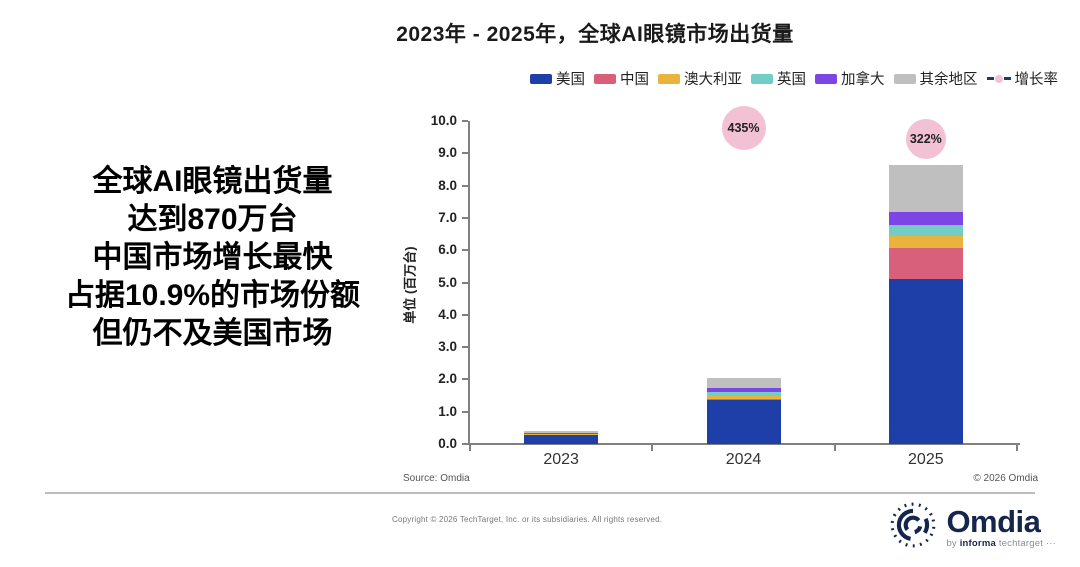  What do you see at coordinates (993, 522) in the screenshot?
I see `omdia-wordmark: Omdia` at bounding box center [993, 522].